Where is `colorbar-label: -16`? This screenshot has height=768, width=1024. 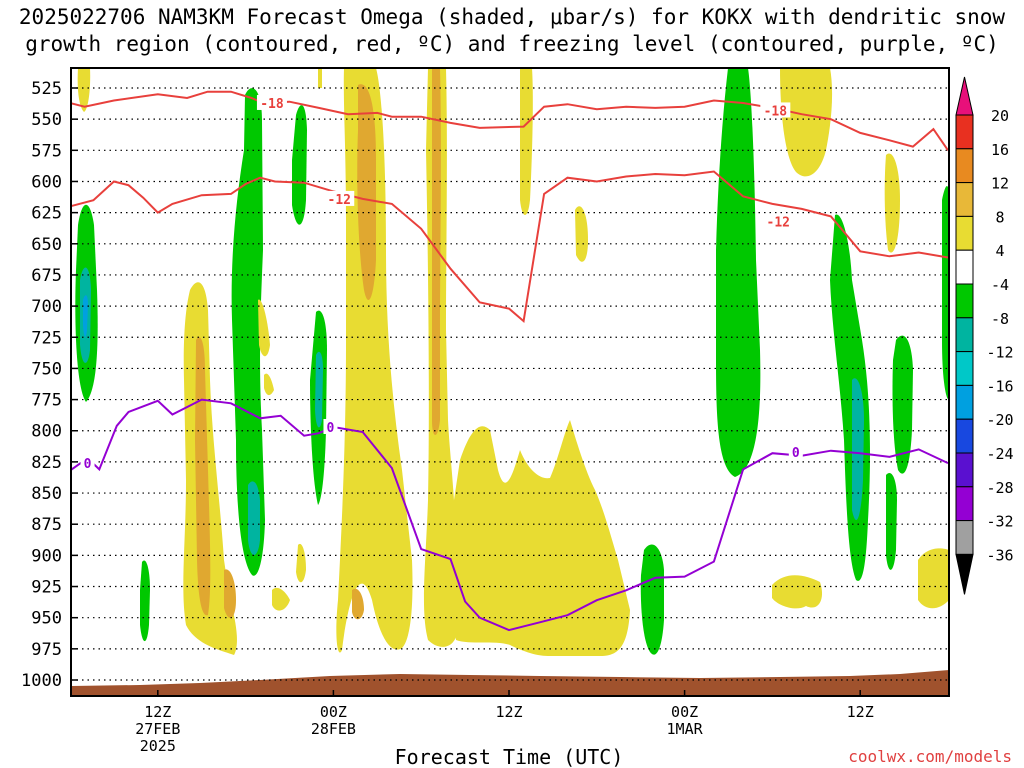 colorbar-label: -16 is located at coordinates (999, 386).